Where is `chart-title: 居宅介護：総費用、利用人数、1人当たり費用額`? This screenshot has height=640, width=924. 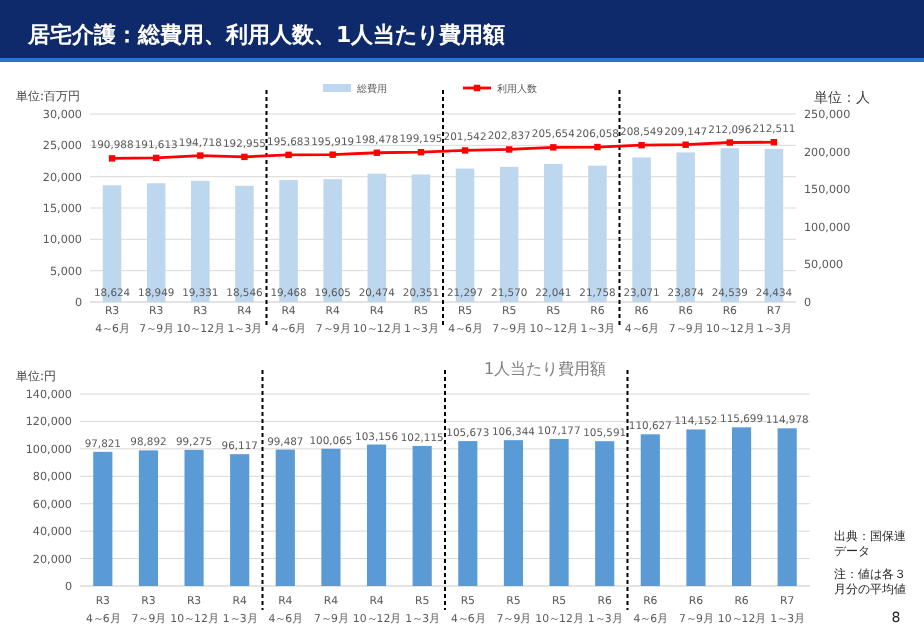
chart-title: 居宅介護：総費用、利用人数、1人当たり費用額 is located at coordinates (266, 35).